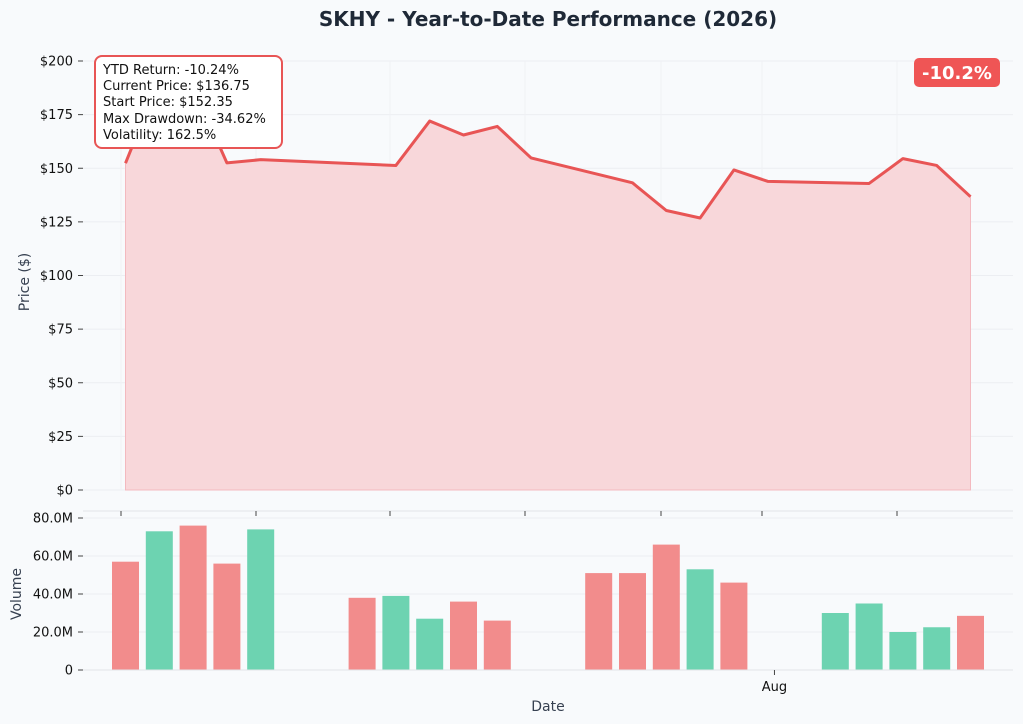 The image size is (1023, 724). I want to click on volume-y-tick-label: 20.0M, so click(53, 633).